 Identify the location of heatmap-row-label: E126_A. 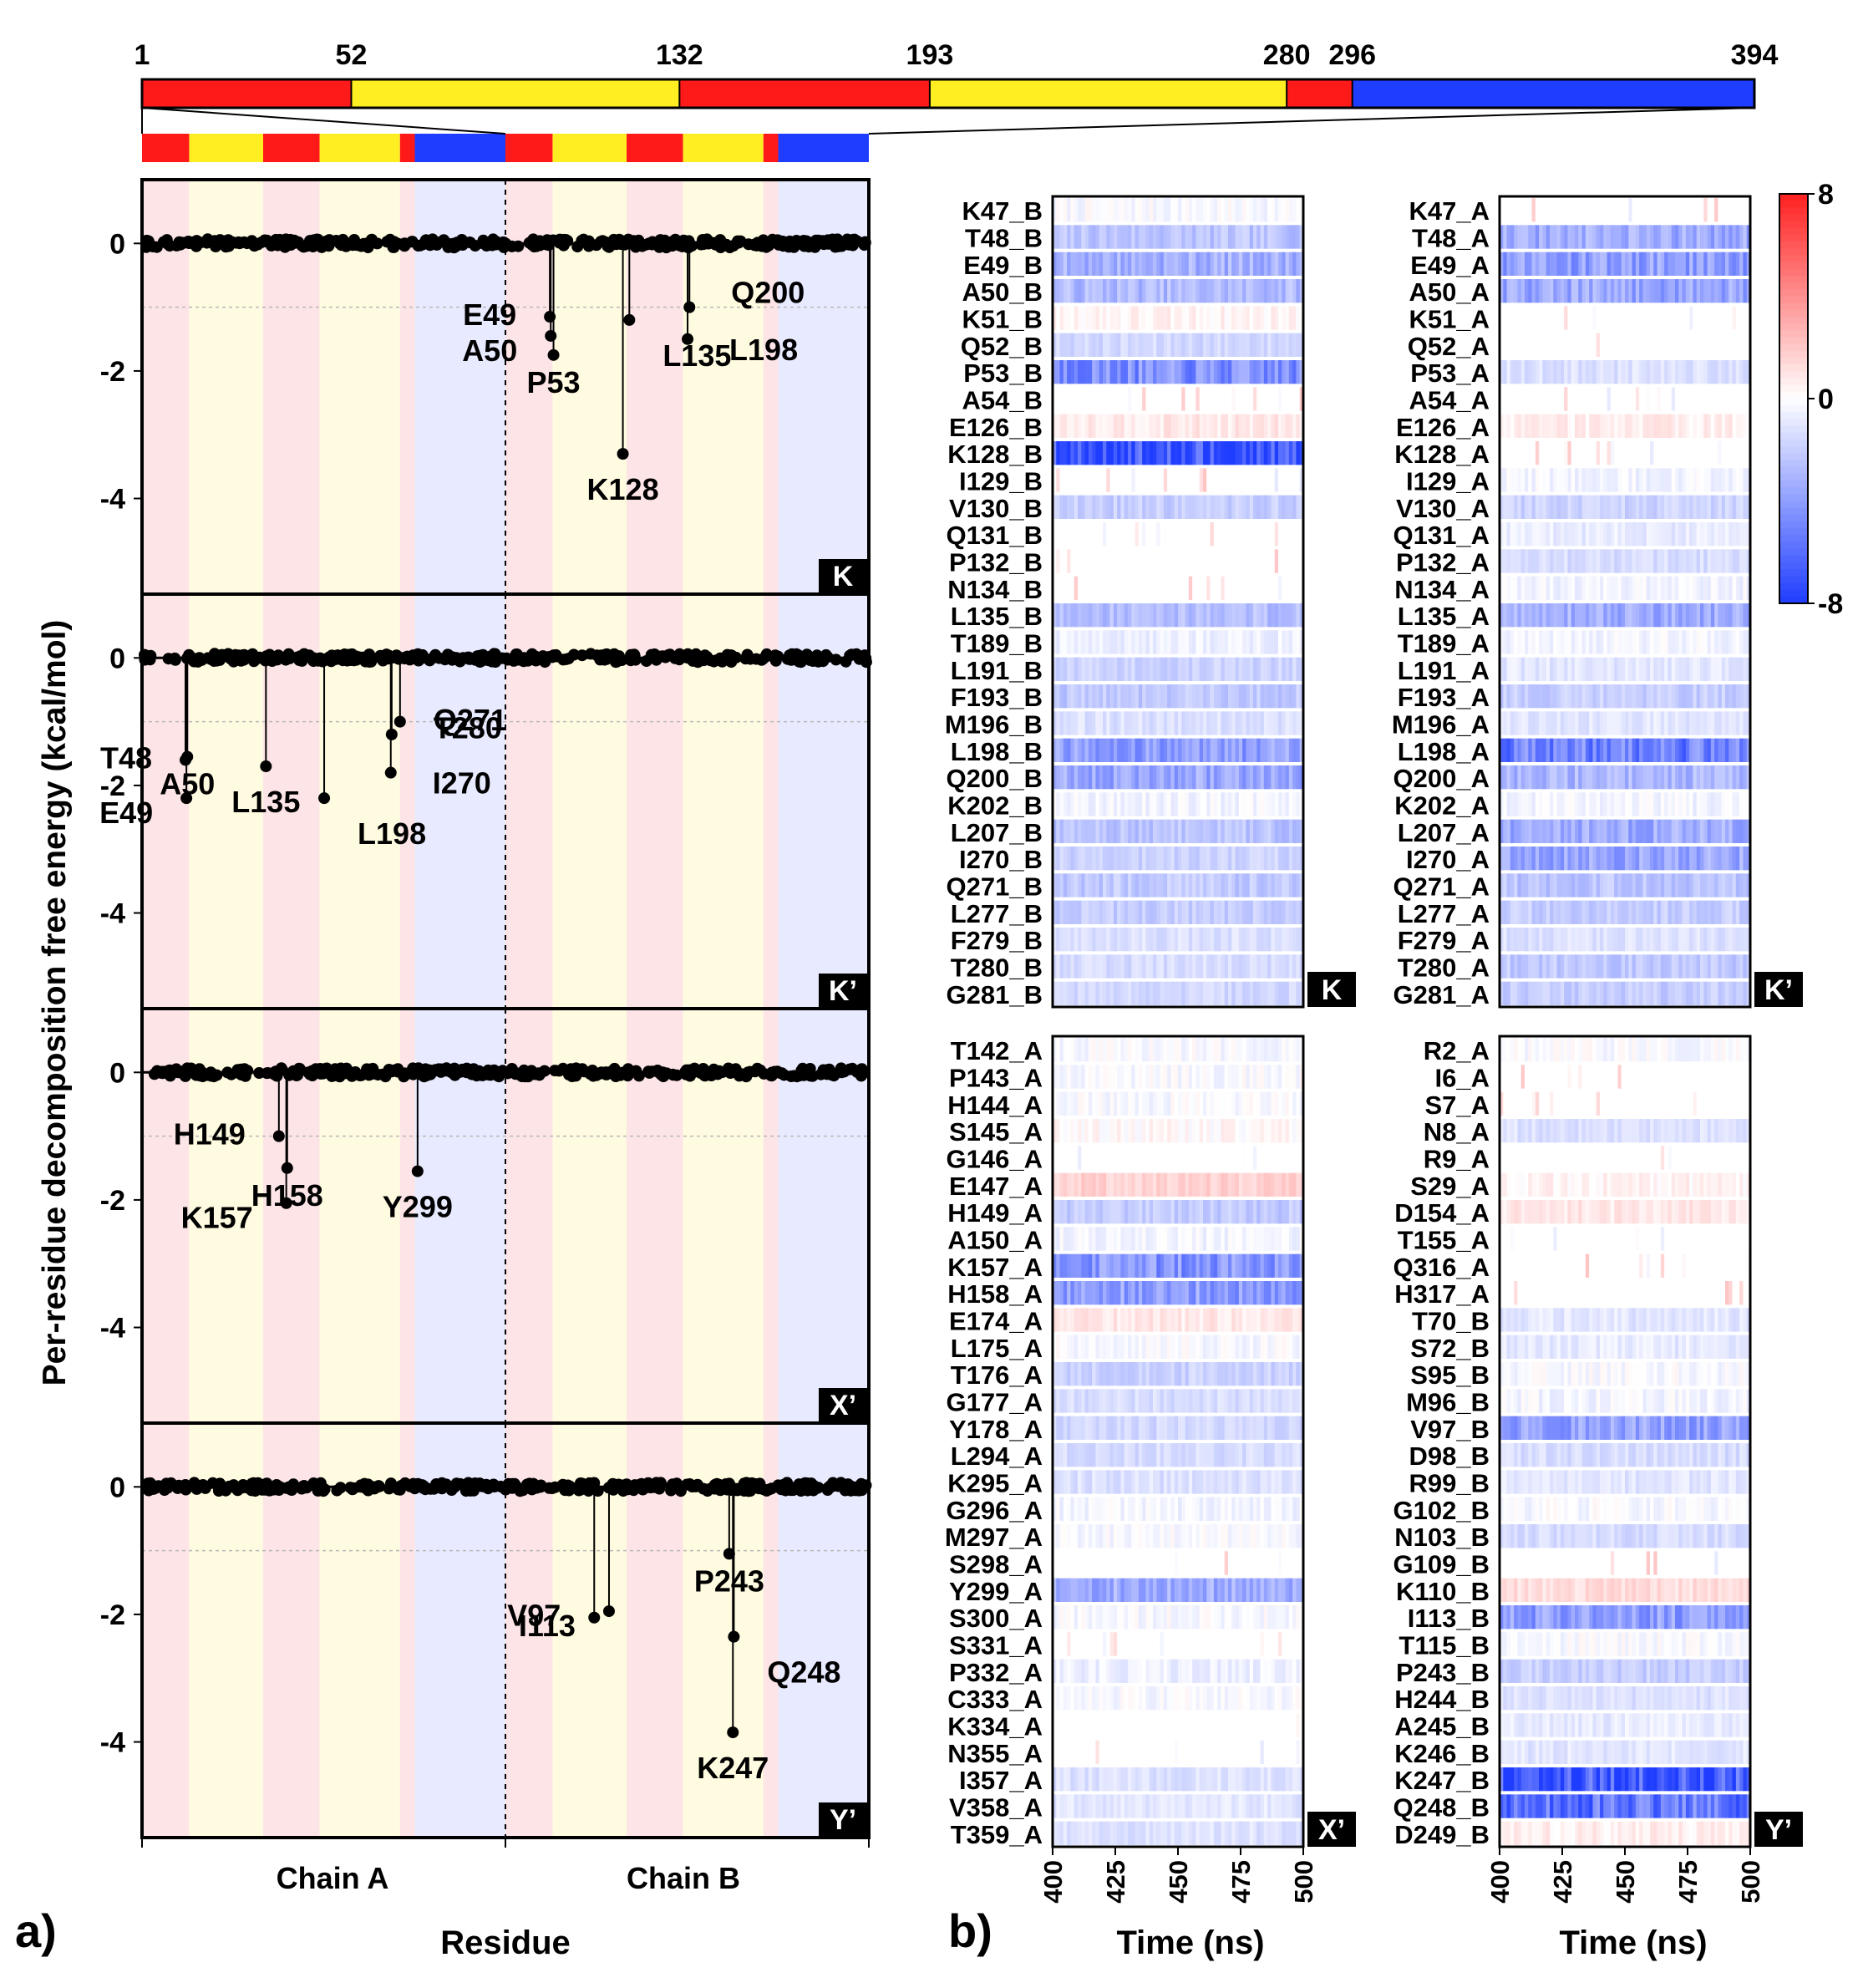
(1443, 427).